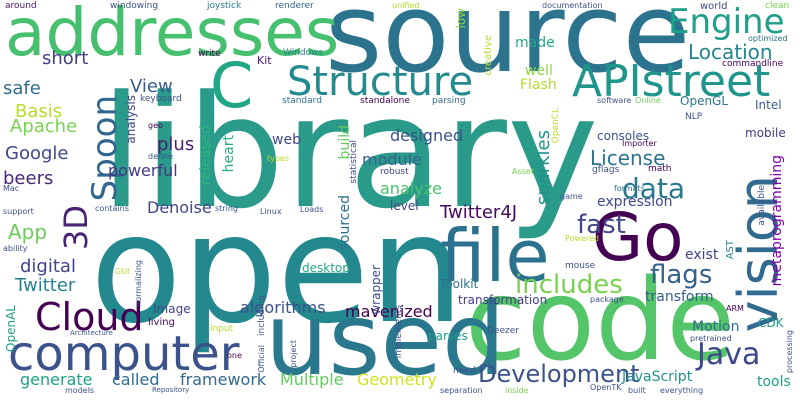 This screenshot has width=800, height=400. I want to click on cloud-word: algorithms, so click(283, 307).